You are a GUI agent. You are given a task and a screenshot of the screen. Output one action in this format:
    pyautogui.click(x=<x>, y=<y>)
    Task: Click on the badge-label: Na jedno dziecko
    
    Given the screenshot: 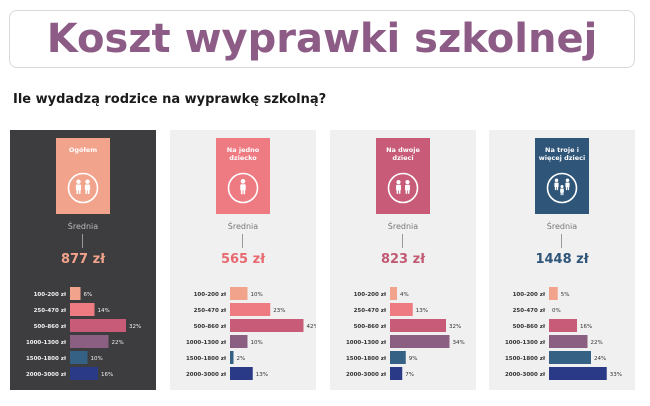 What is the action you would take?
    pyautogui.click(x=243, y=154)
    